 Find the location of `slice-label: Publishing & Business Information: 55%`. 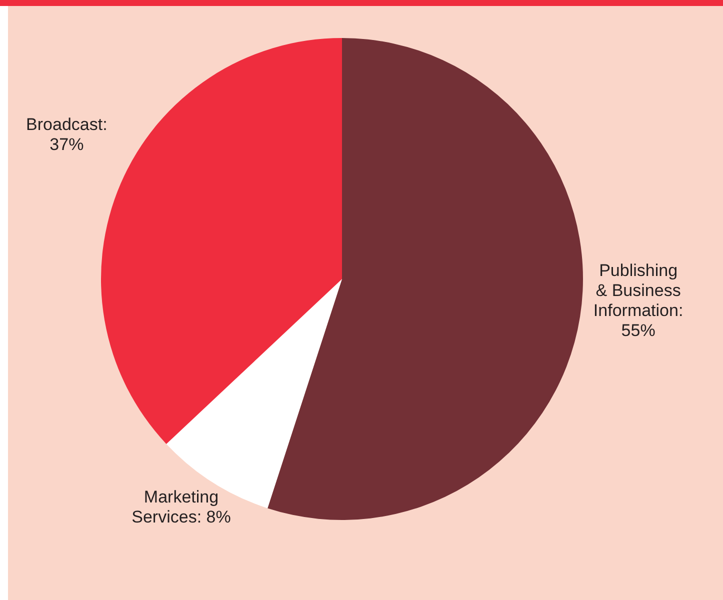

slice-label: Publishing & Business Information: 55% is located at coordinates (638, 300).